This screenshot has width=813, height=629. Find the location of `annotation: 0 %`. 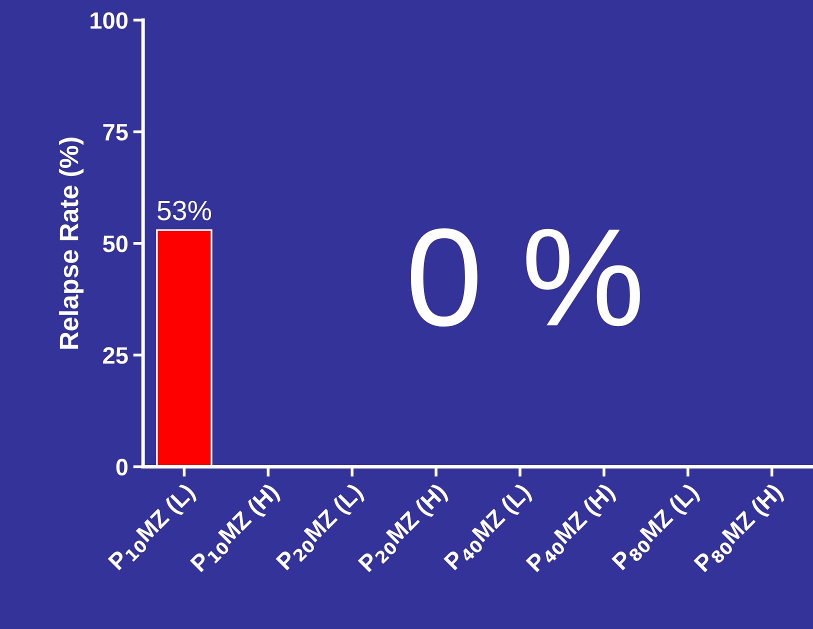

annotation: 0 % is located at coordinates (525, 277).